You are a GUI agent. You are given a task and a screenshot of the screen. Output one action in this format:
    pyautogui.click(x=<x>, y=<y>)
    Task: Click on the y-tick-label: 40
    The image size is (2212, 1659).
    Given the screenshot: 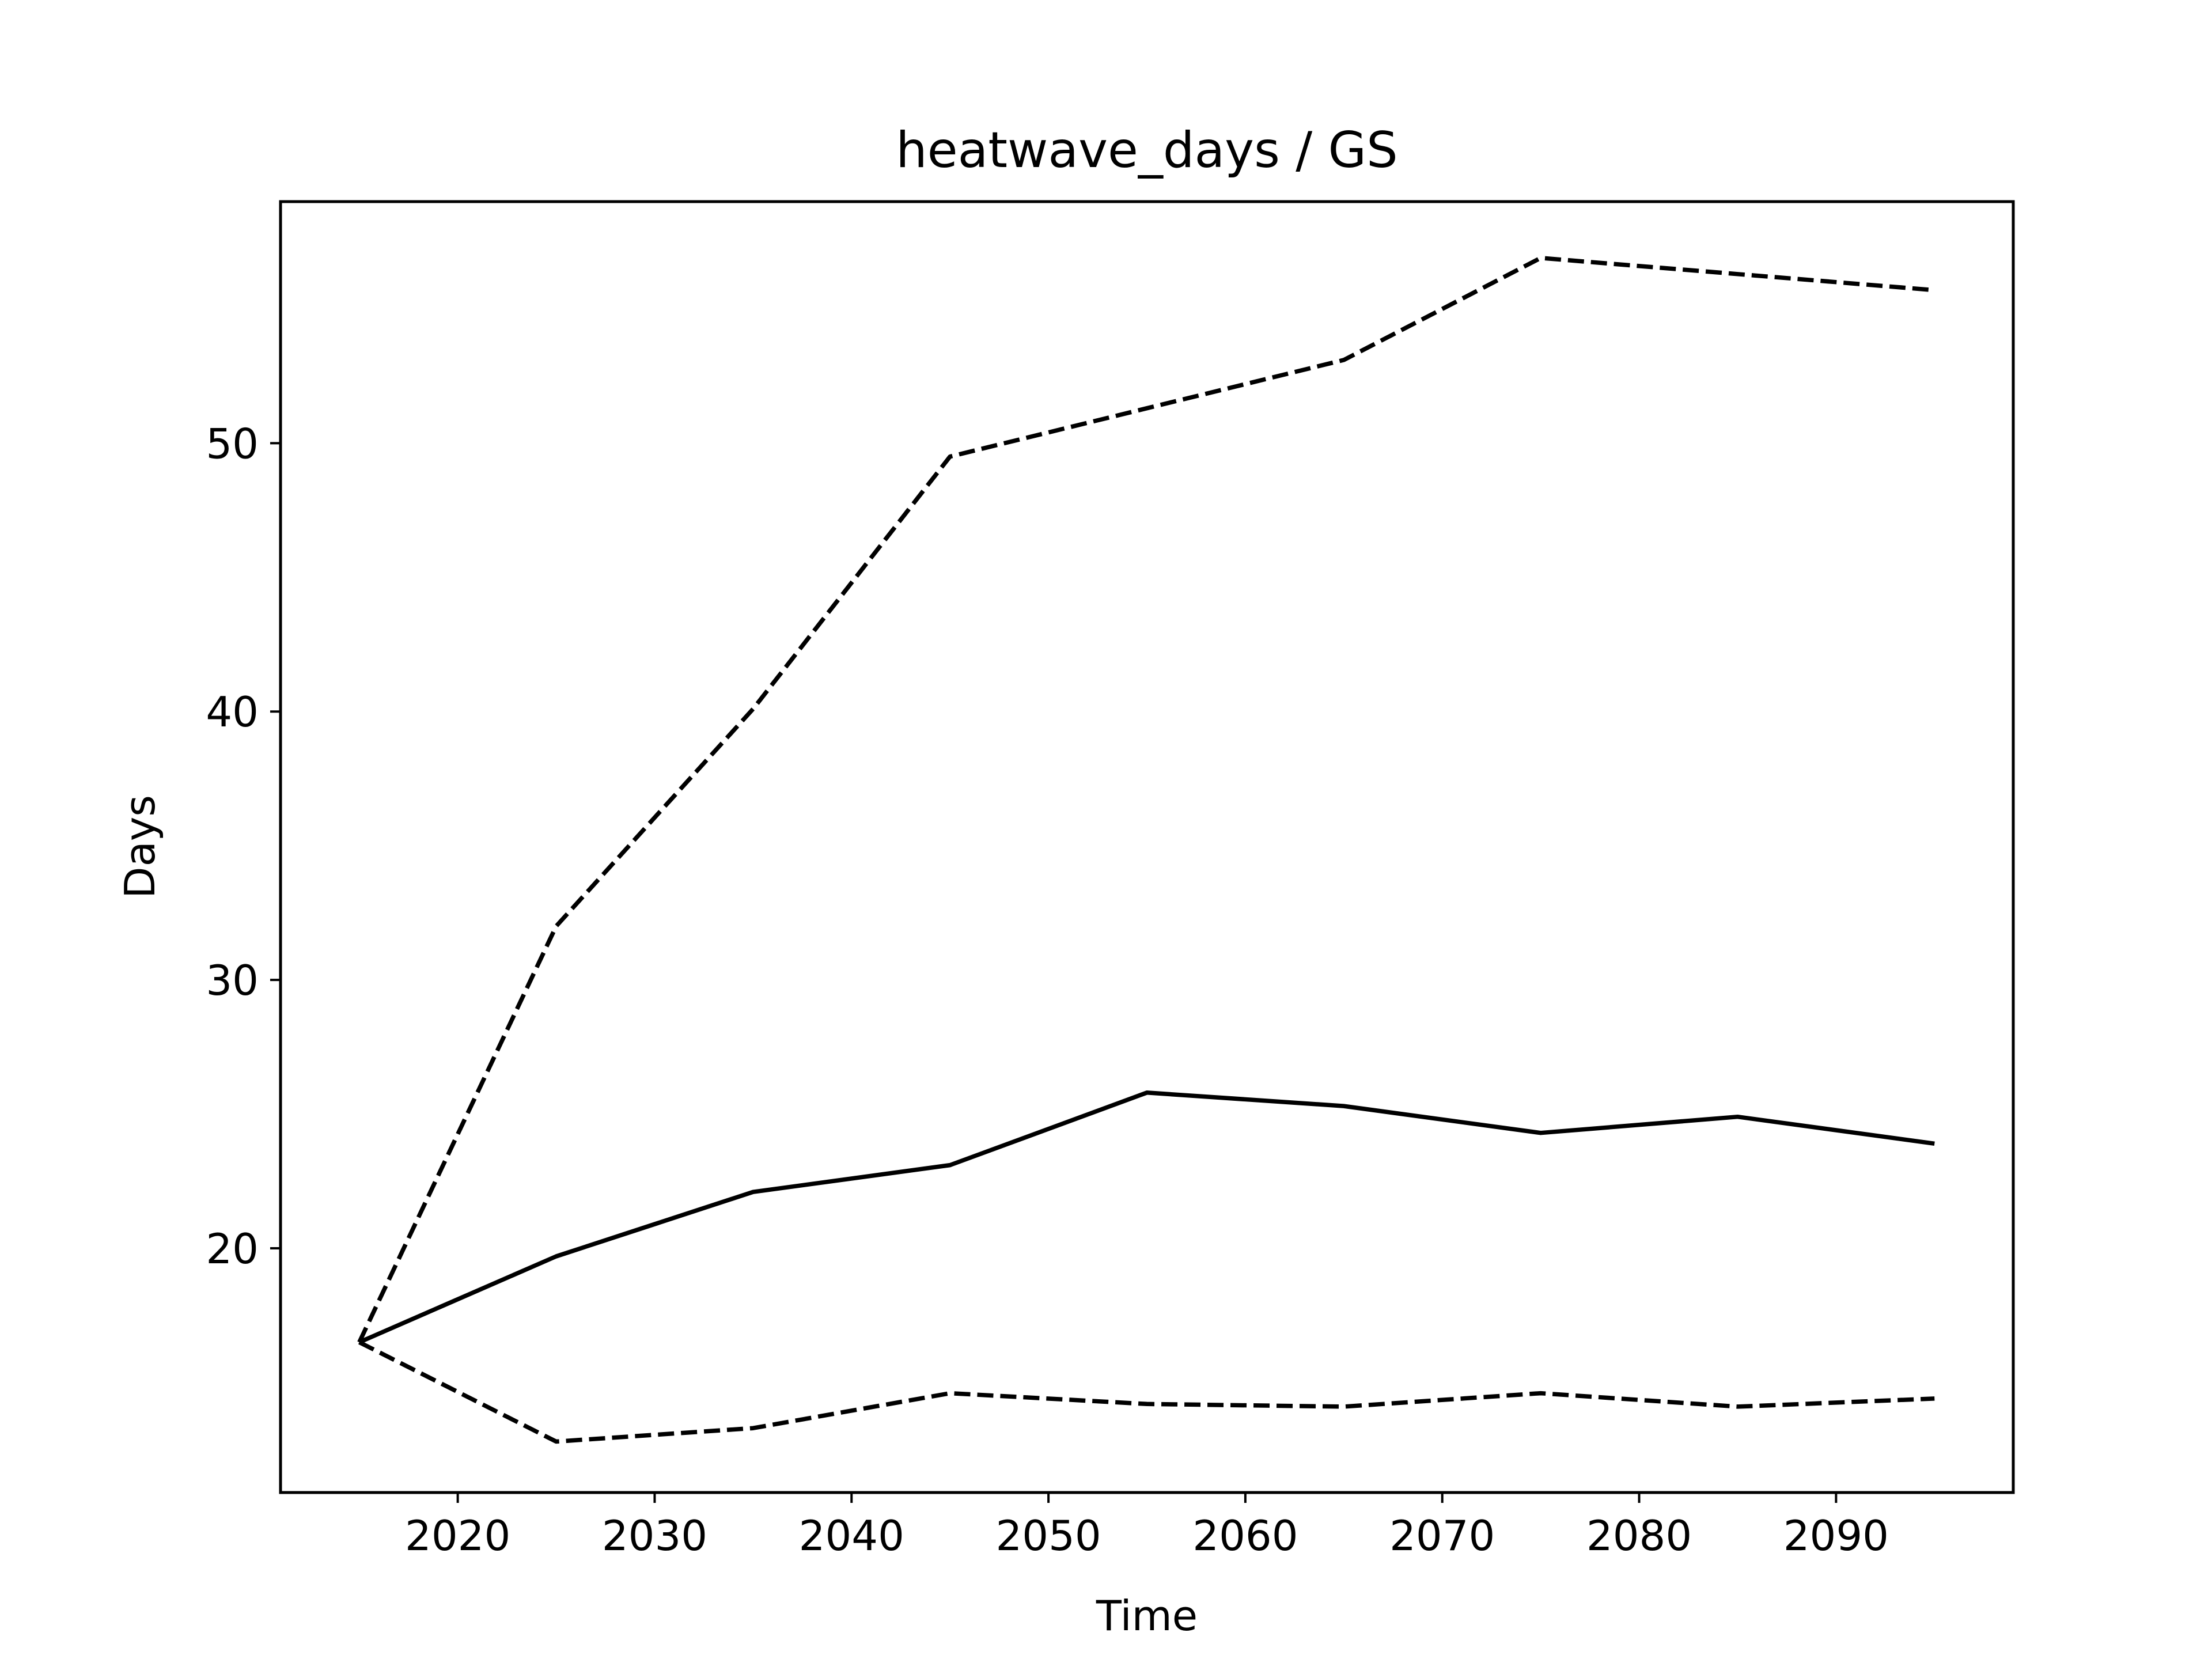 What is the action you would take?
    pyautogui.click(x=232, y=712)
    